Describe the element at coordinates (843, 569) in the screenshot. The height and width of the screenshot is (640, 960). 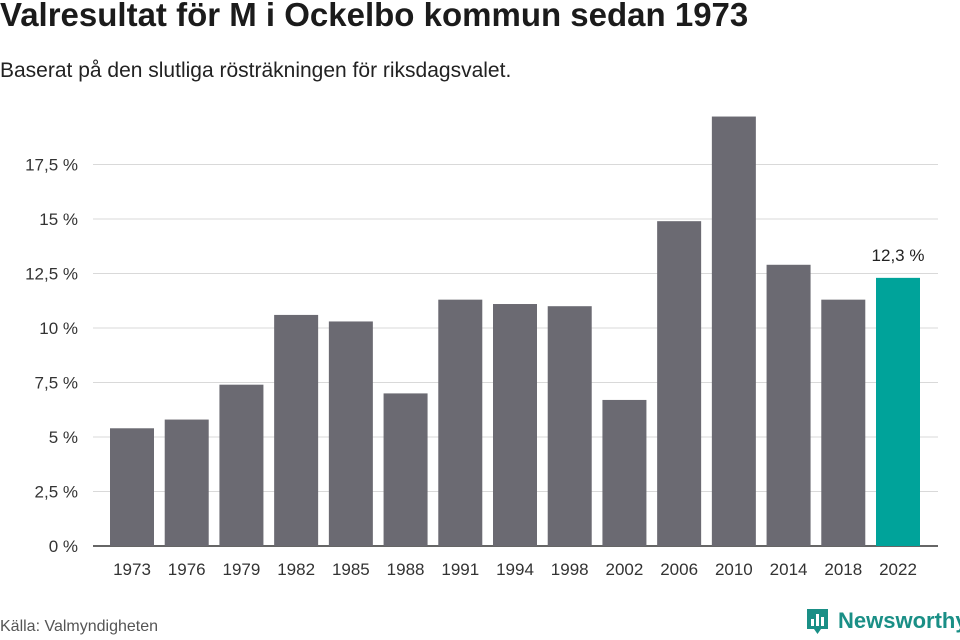
I see `x-tick-label: 2018` at that location.